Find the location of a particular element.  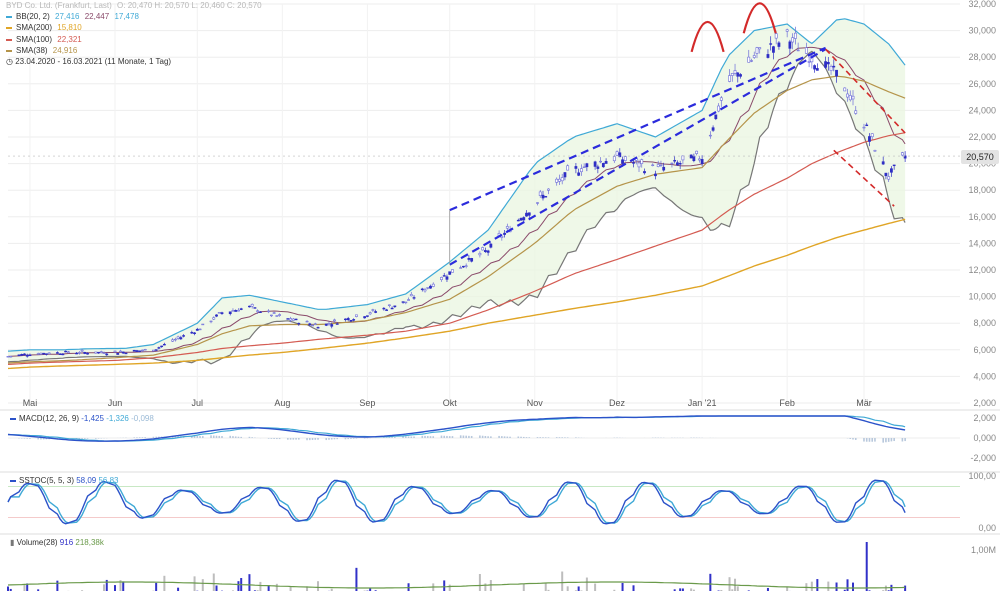

macd-swatch is located at coordinates (13, 418).